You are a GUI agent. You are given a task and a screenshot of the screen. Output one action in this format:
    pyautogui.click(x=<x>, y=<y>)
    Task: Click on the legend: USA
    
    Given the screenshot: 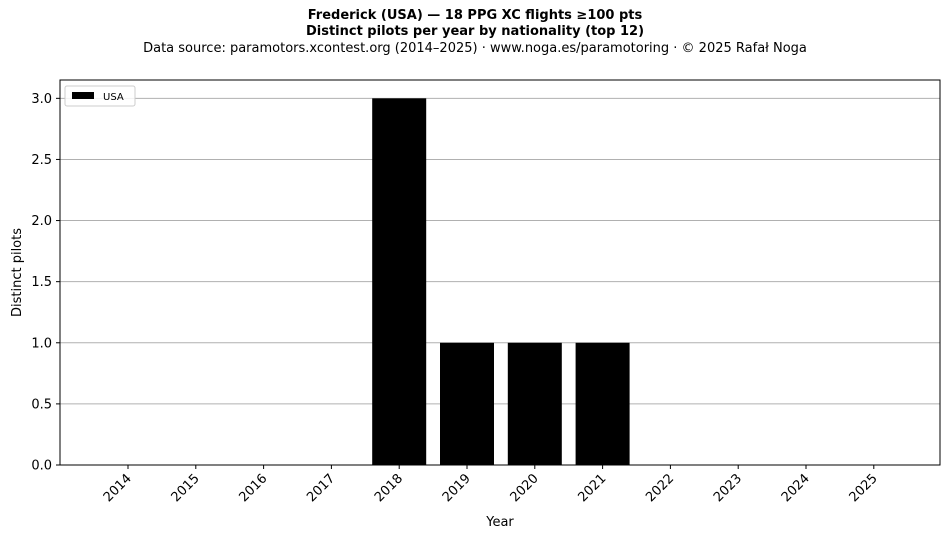 What is the action you would take?
    pyautogui.click(x=100, y=96)
    